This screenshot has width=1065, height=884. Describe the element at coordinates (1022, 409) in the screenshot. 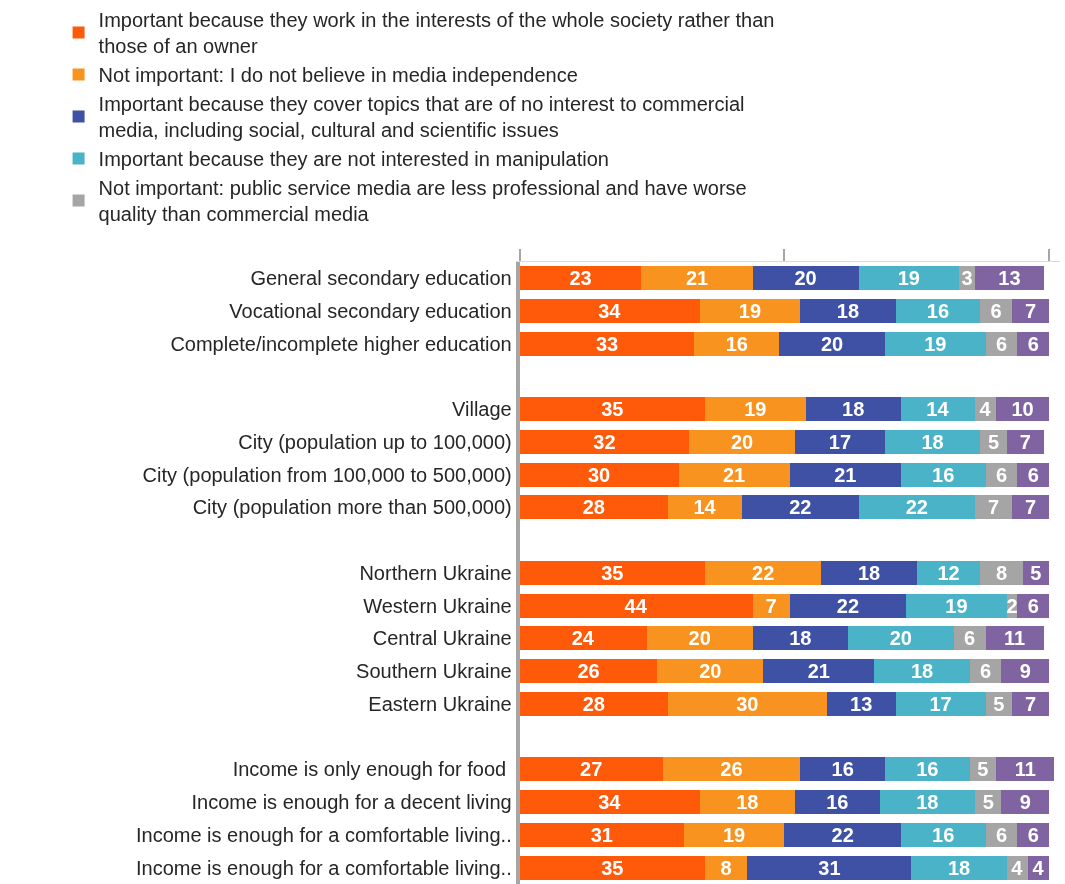

I see `data-label: 10` at that location.